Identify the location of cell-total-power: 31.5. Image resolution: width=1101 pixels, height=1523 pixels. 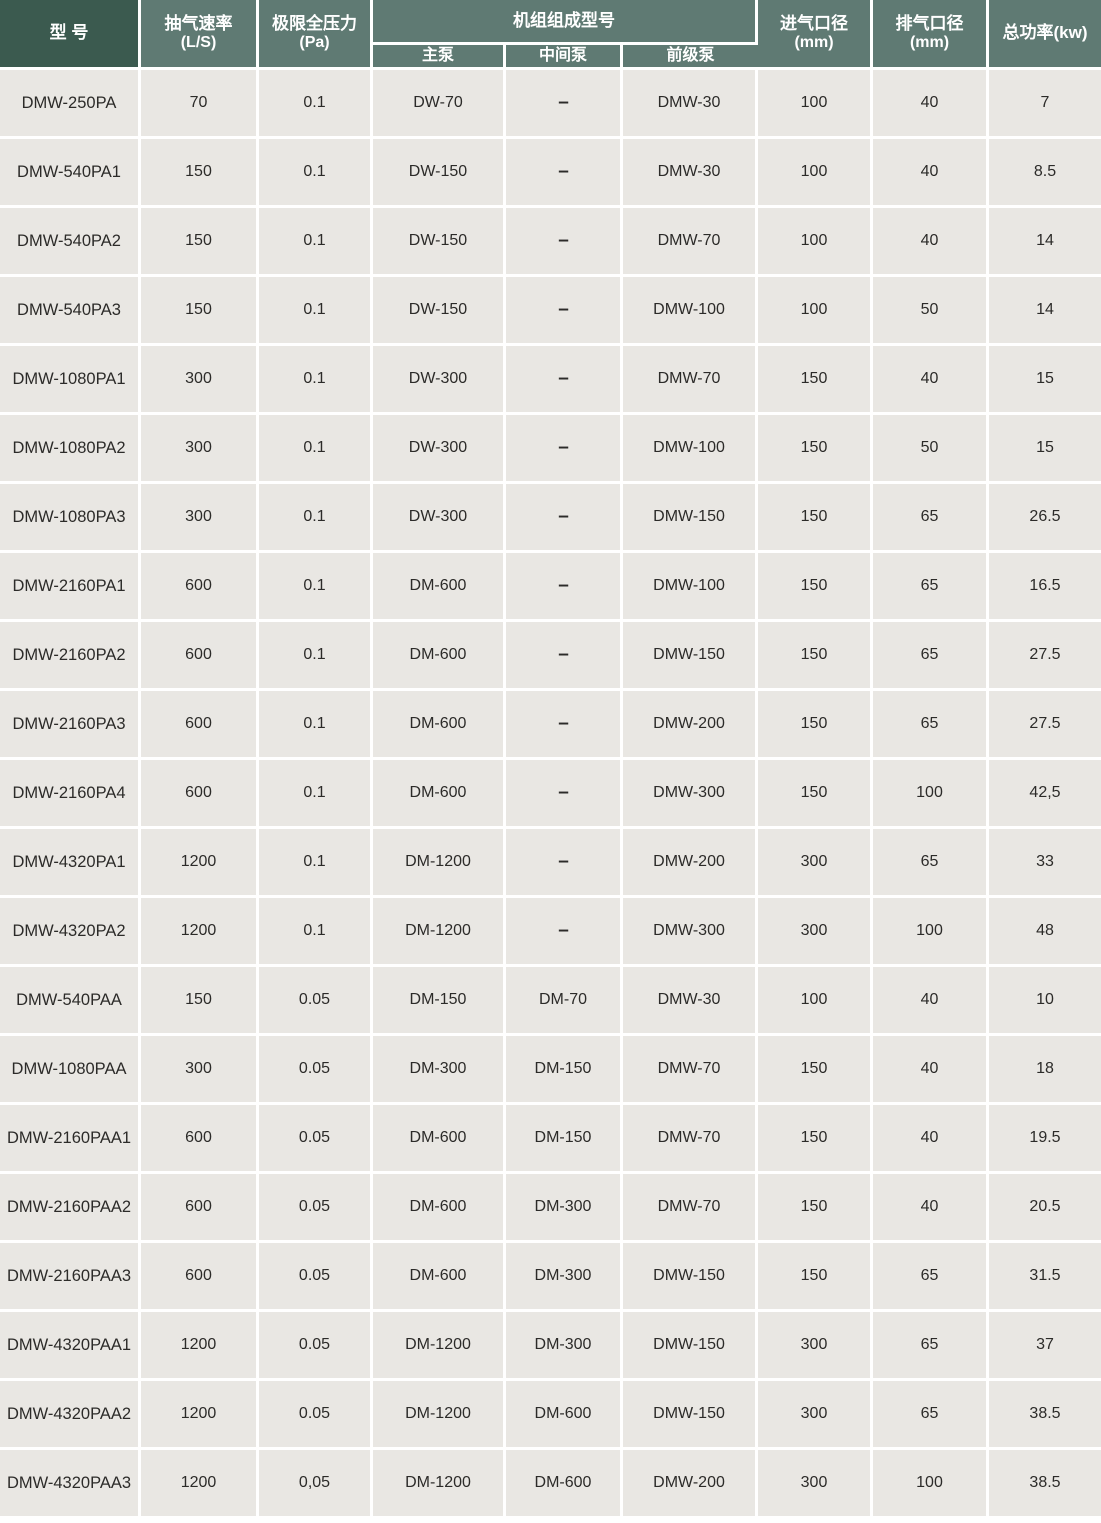
(1045, 1277).